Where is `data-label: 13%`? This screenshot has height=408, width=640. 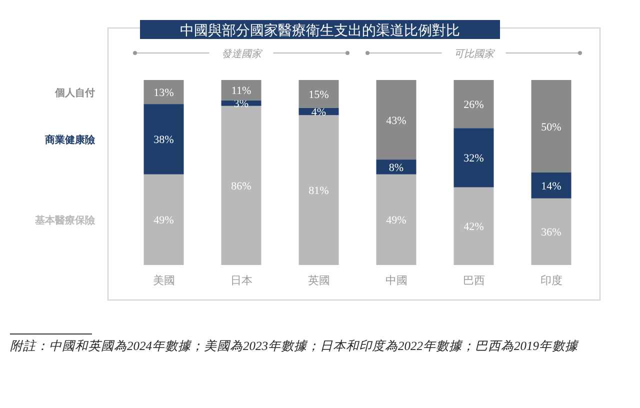 data-label: 13% is located at coordinates (164, 93).